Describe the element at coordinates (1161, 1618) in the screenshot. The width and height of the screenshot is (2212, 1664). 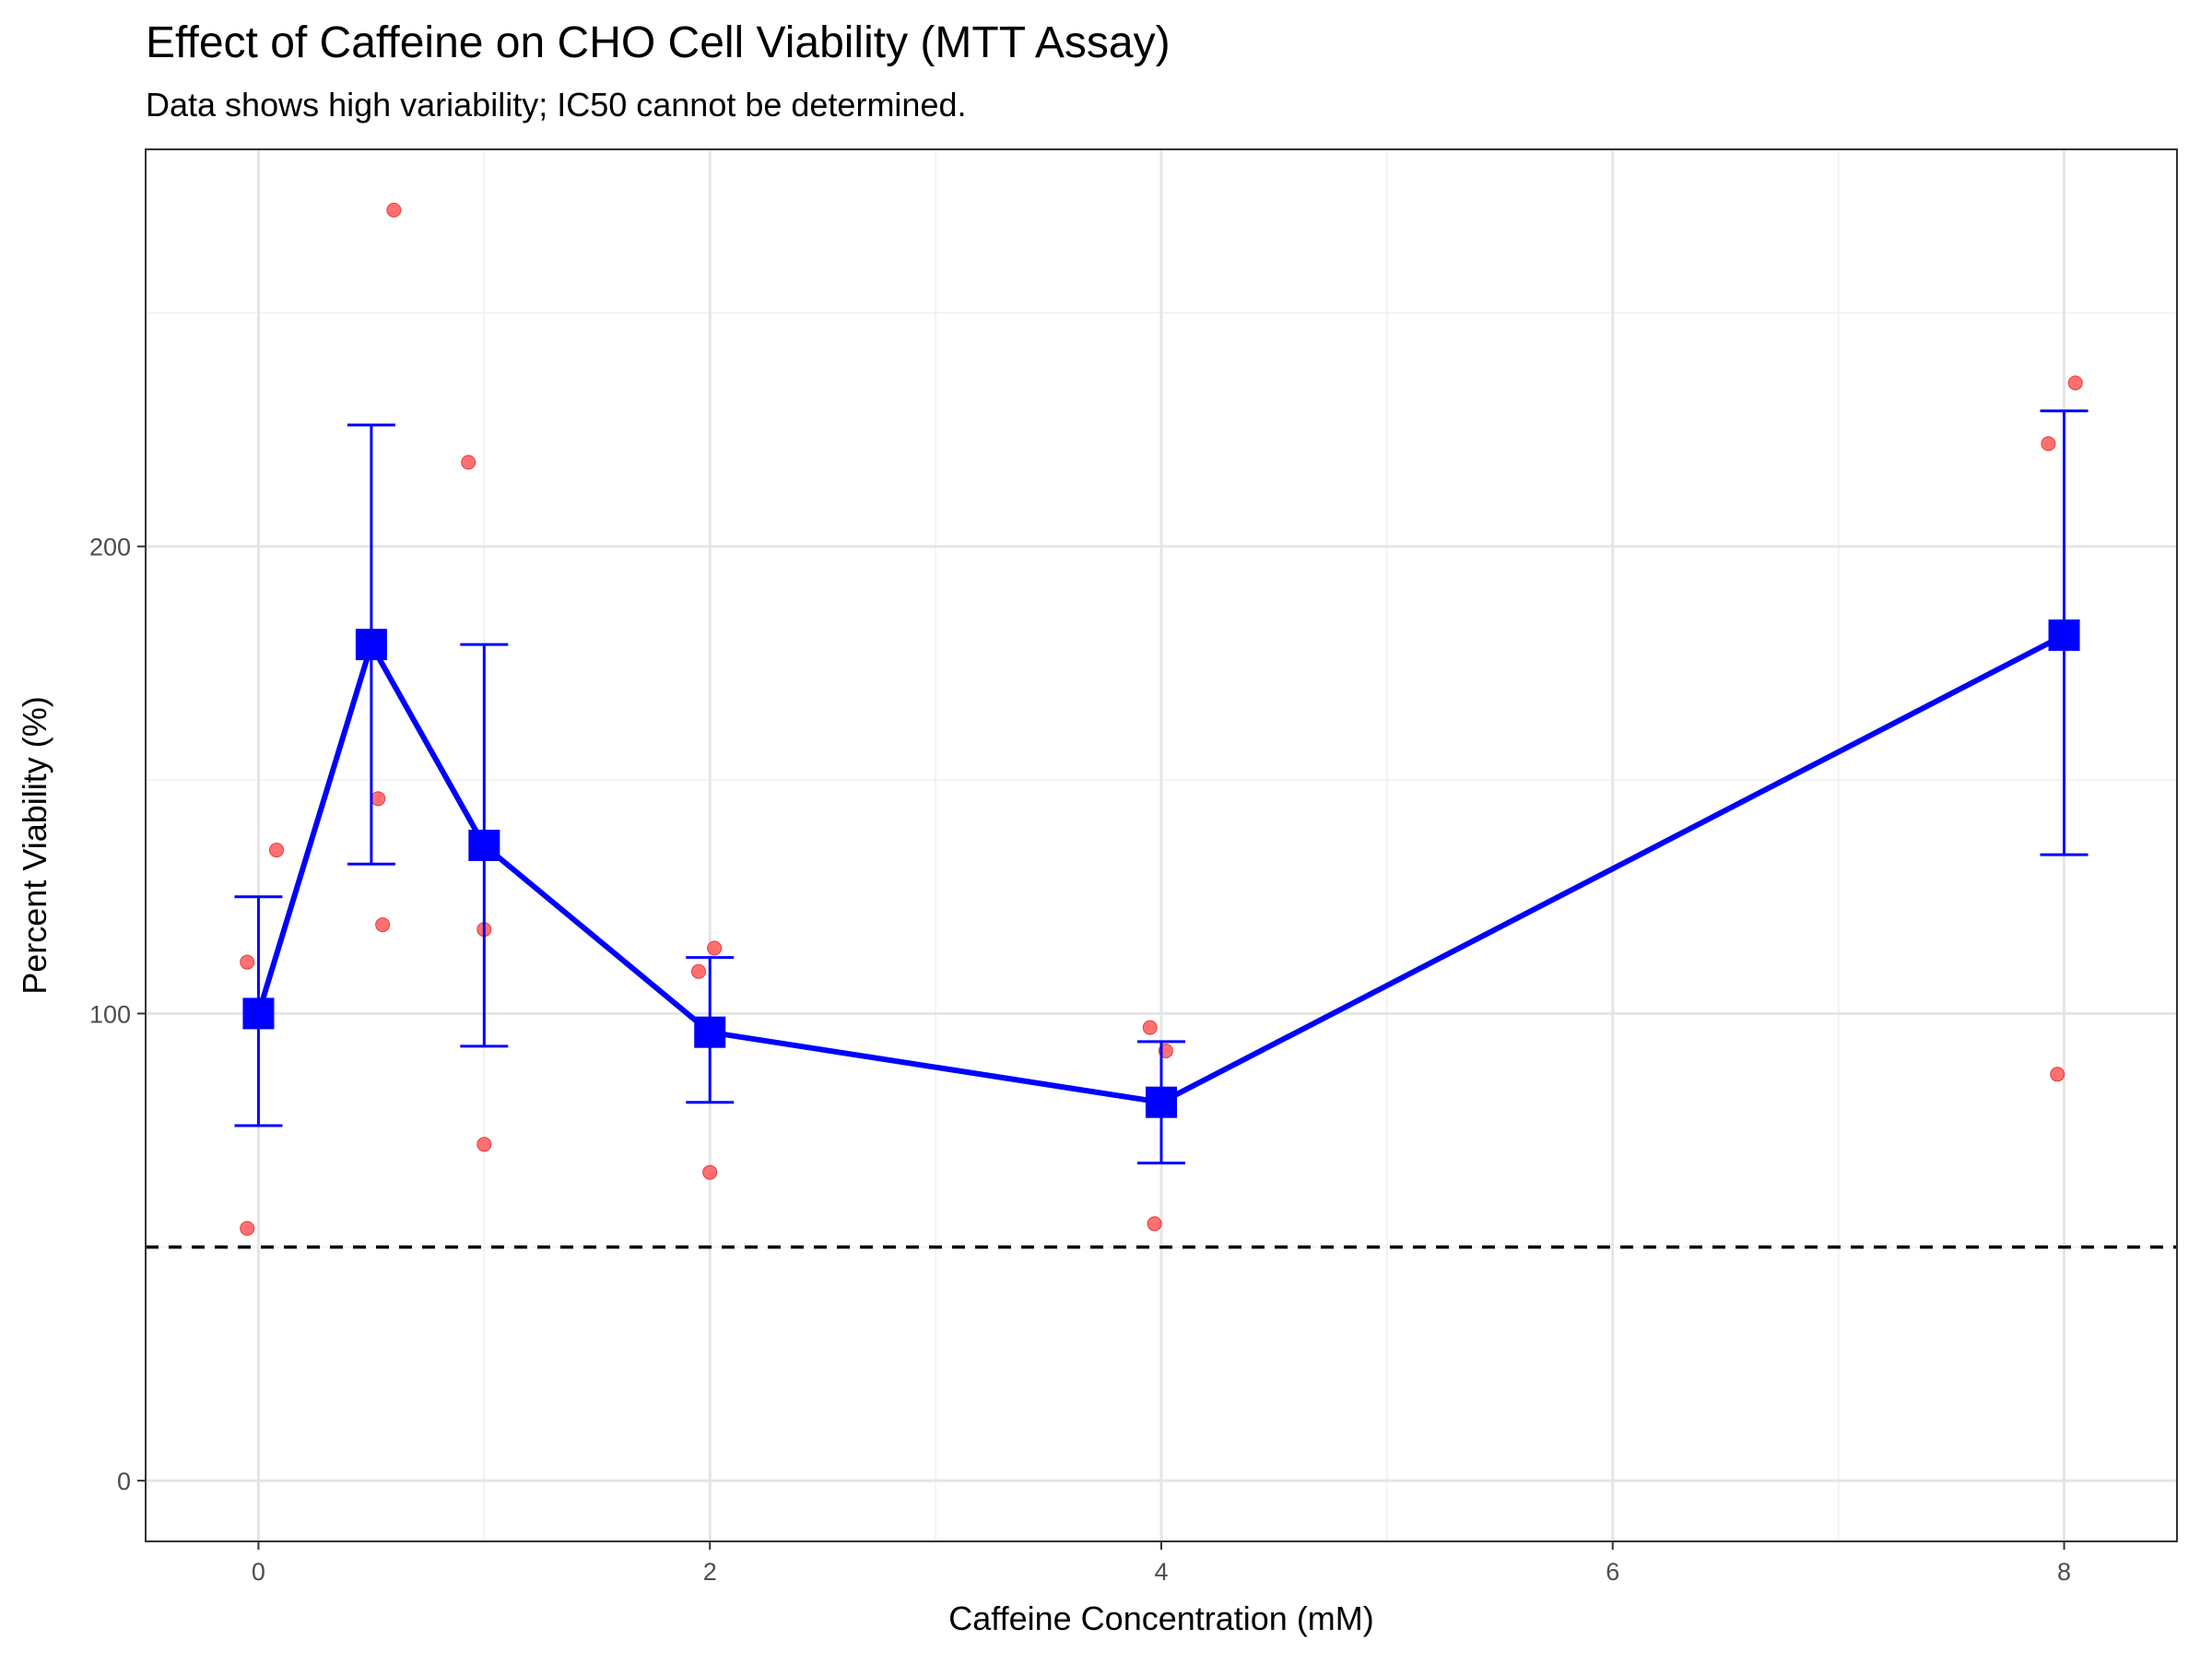
I see `x-axis-title: Caffeine Concentration (mM)` at that location.